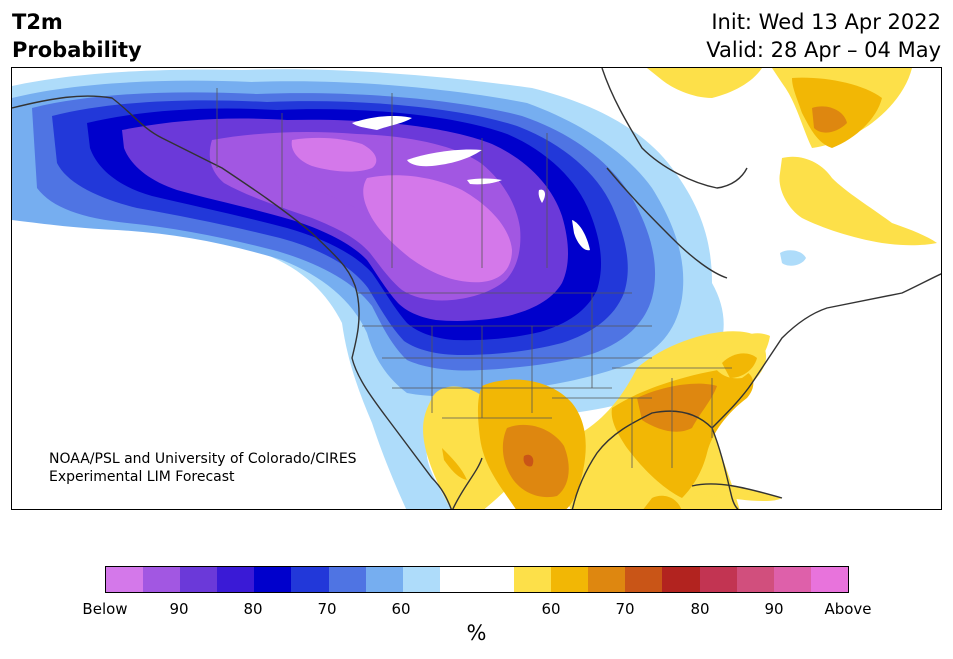 The height and width of the screenshot is (659, 953). I want to click on colorbar, so click(477, 579).